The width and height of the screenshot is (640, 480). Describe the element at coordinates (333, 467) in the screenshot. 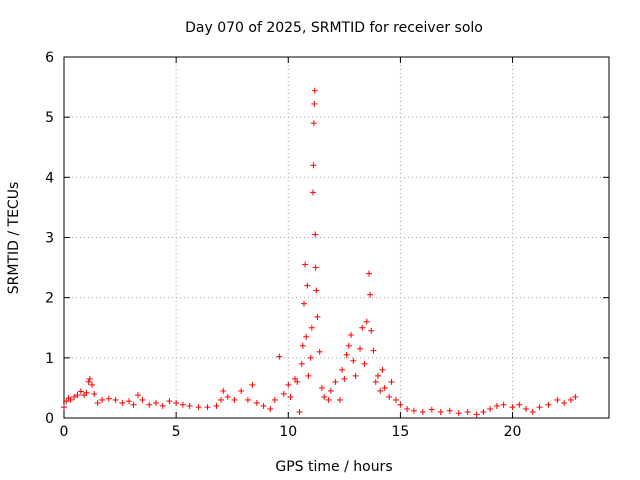

I see `x-axis-label: GPS time / hours` at that location.